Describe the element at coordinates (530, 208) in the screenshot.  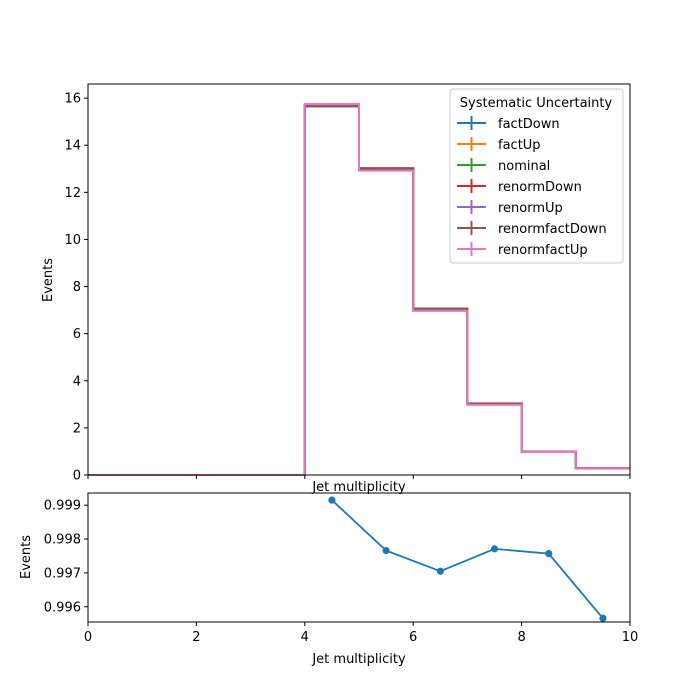
I see `legend-label-renormUp: renormUp` at that location.